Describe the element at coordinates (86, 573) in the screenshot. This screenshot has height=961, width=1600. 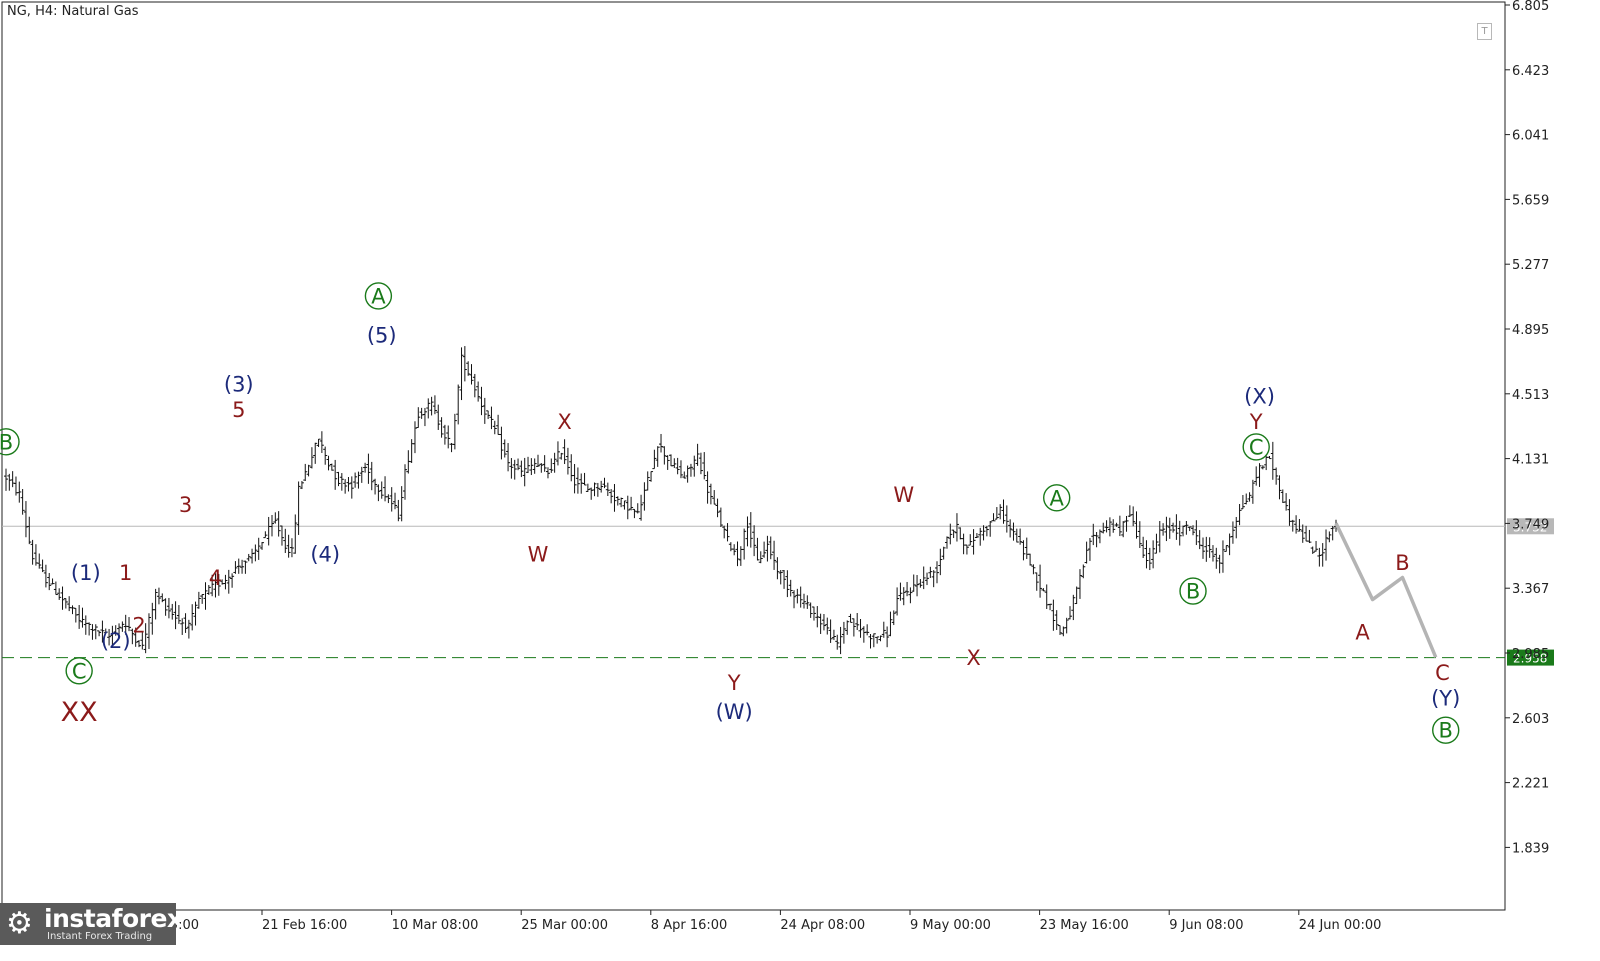
I see `wave-label-text: (1)` at that location.